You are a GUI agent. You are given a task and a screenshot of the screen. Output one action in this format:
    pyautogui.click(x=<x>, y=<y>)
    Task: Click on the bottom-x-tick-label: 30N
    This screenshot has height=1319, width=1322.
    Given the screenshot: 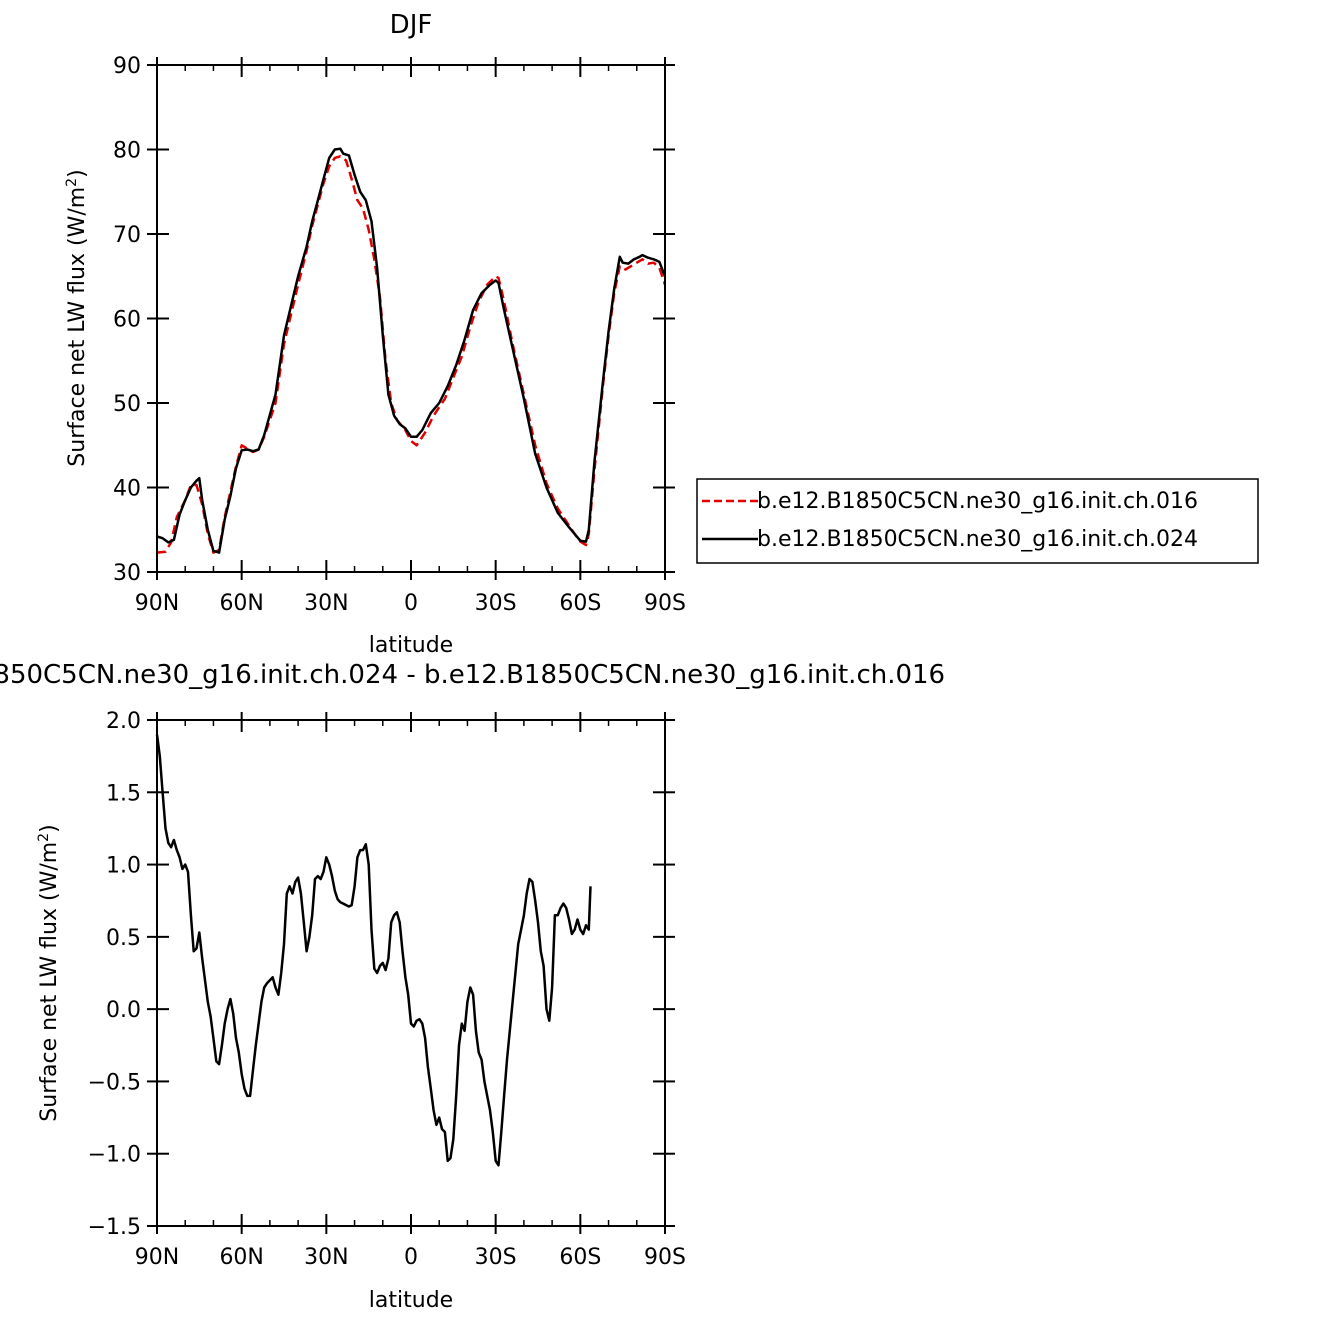 What is the action you would take?
    pyautogui.click(x=326, y=1257)
    